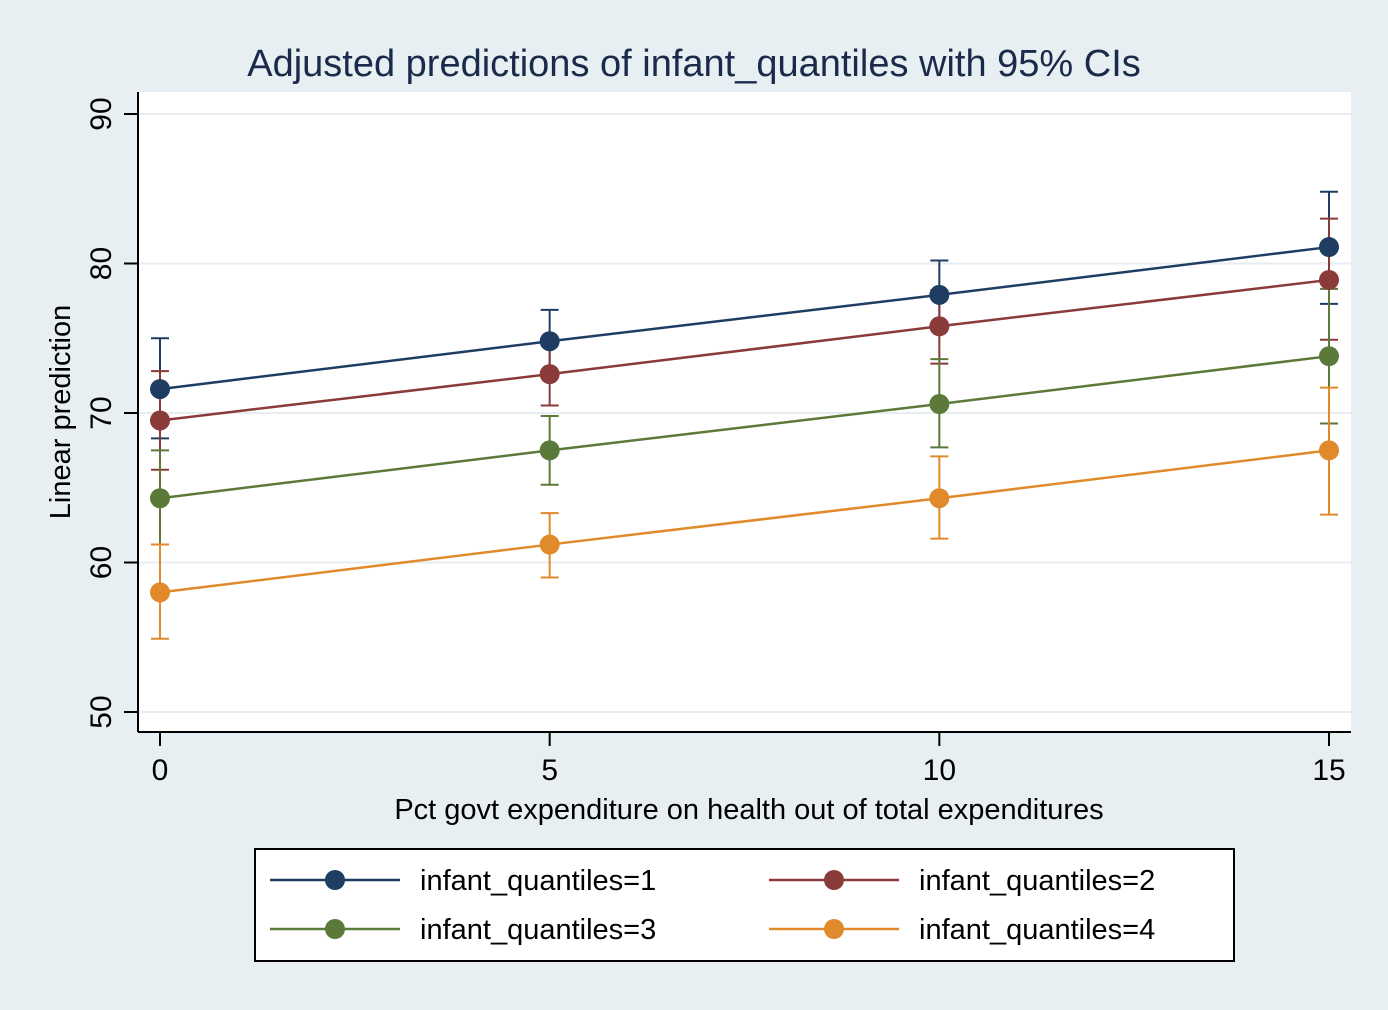 This screenshot has height=1010, width=1388. What do you see at coordinates (939, 770) in the screenshot?
I see `x-tick-label: 10` at bounding box center [939, 770].